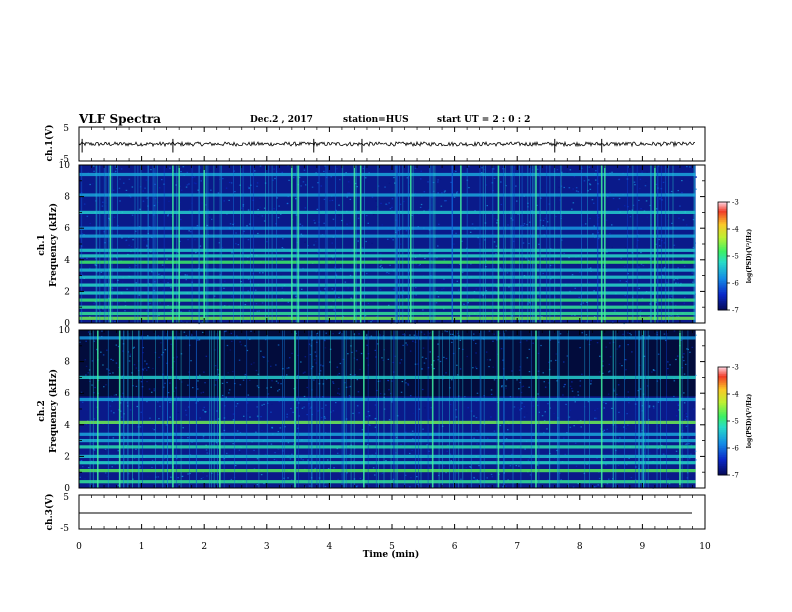 This screenshot has height=612, width=792. I want to click on colorbar-tick-label: -7, so click(735, 311).